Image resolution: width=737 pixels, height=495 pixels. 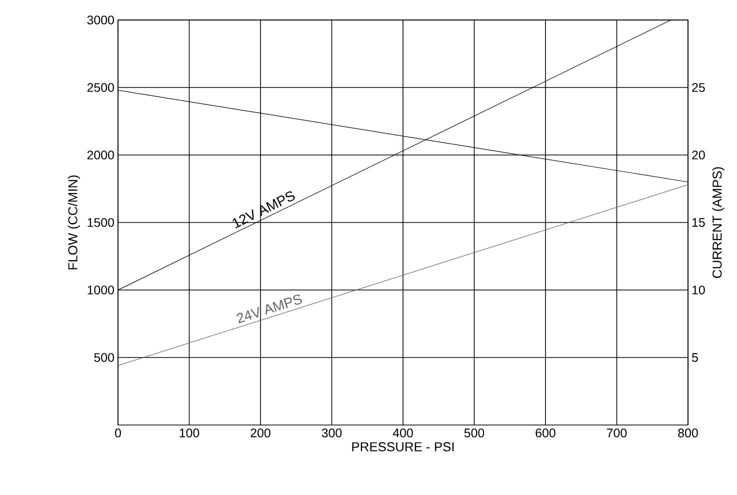 I want to click on y-tick-label: 2500, so click(x=100, y=87).